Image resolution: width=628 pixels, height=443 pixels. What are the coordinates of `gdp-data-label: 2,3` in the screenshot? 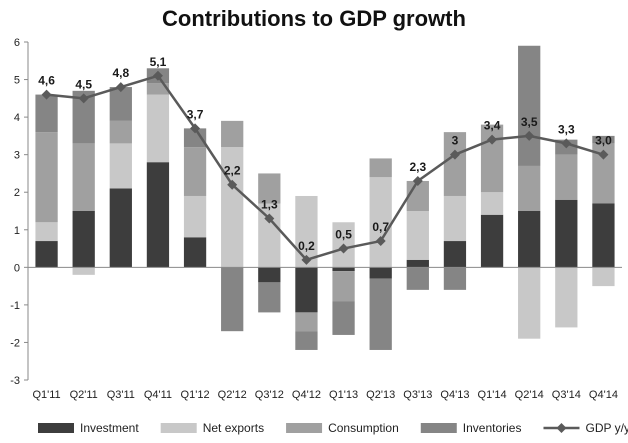 It's located at (417, 167).